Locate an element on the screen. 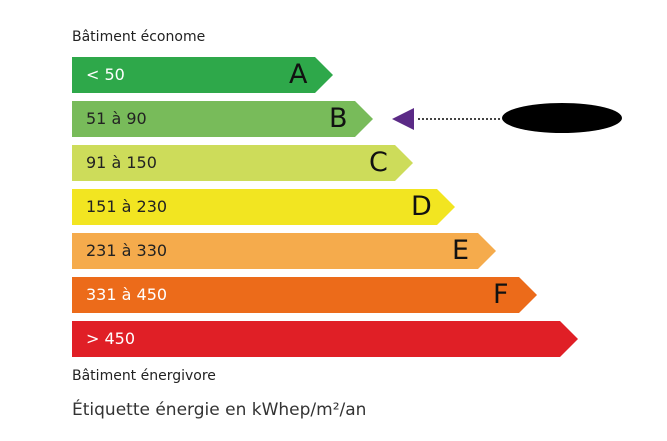 Image resolution: width=667 pixels, height=441 pixels. class-range: < 50 is located at coordinates (105, 74).